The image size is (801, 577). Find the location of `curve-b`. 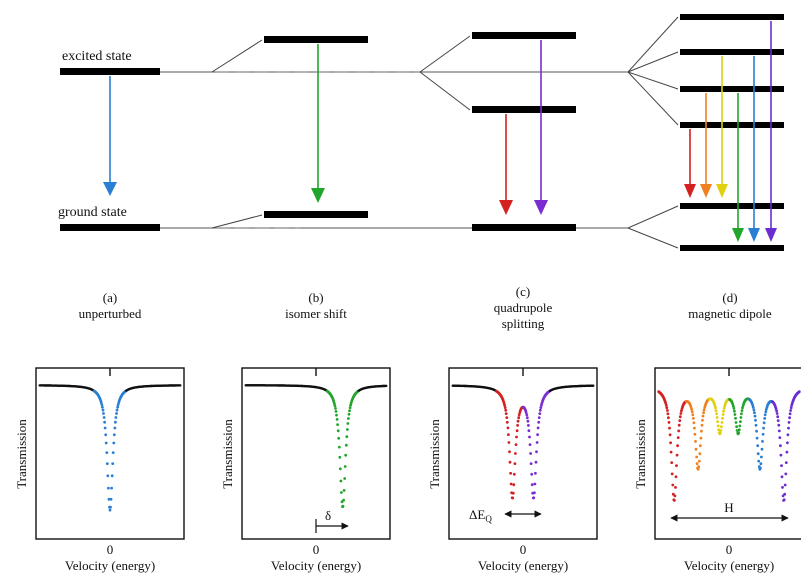

curve-b is located at coordinates (316, 438).